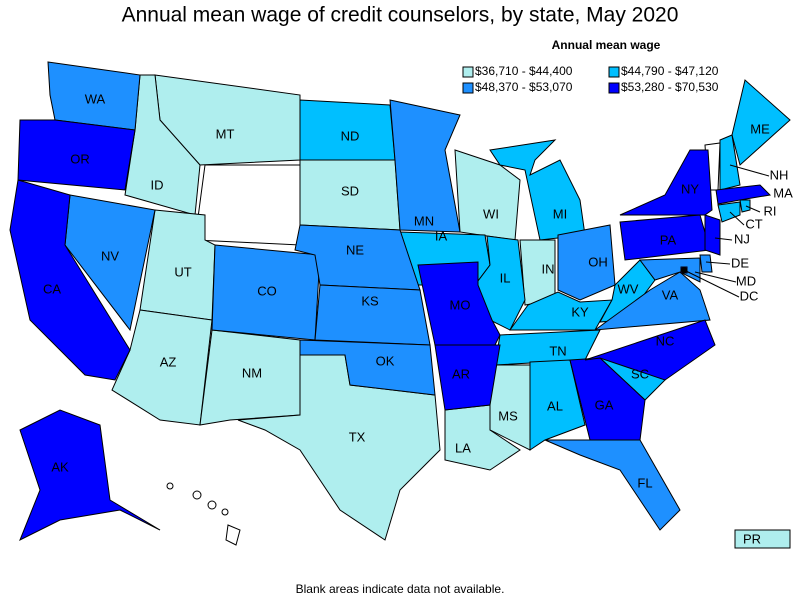  Describe the element at coordinates (684, 270) in the screenshot. I see `dc-dot` at that location.